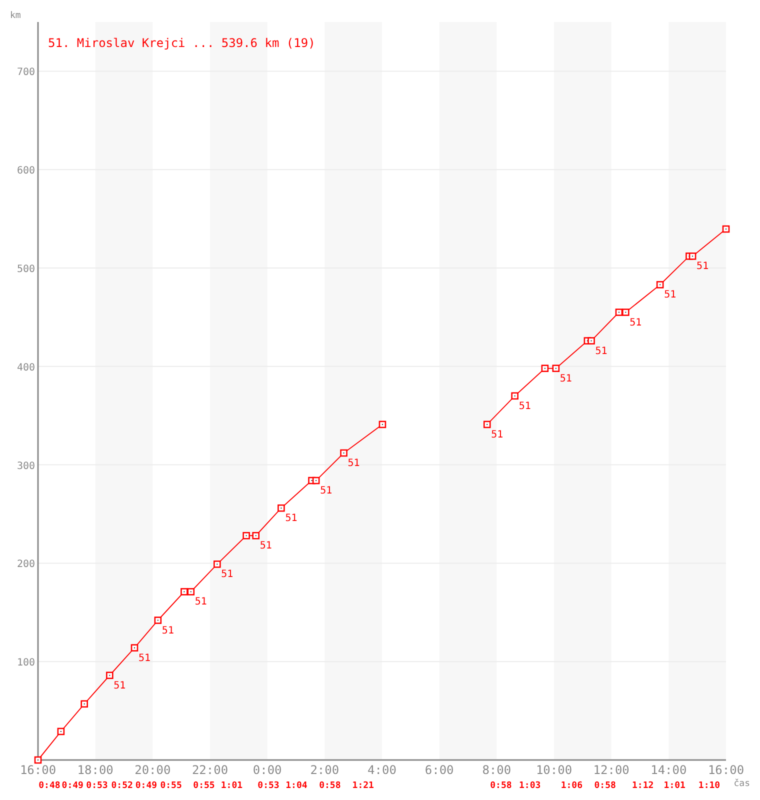 This screenshot has height=800, width=760. I want to click on y-tick-label: 100, so click(25, 663).